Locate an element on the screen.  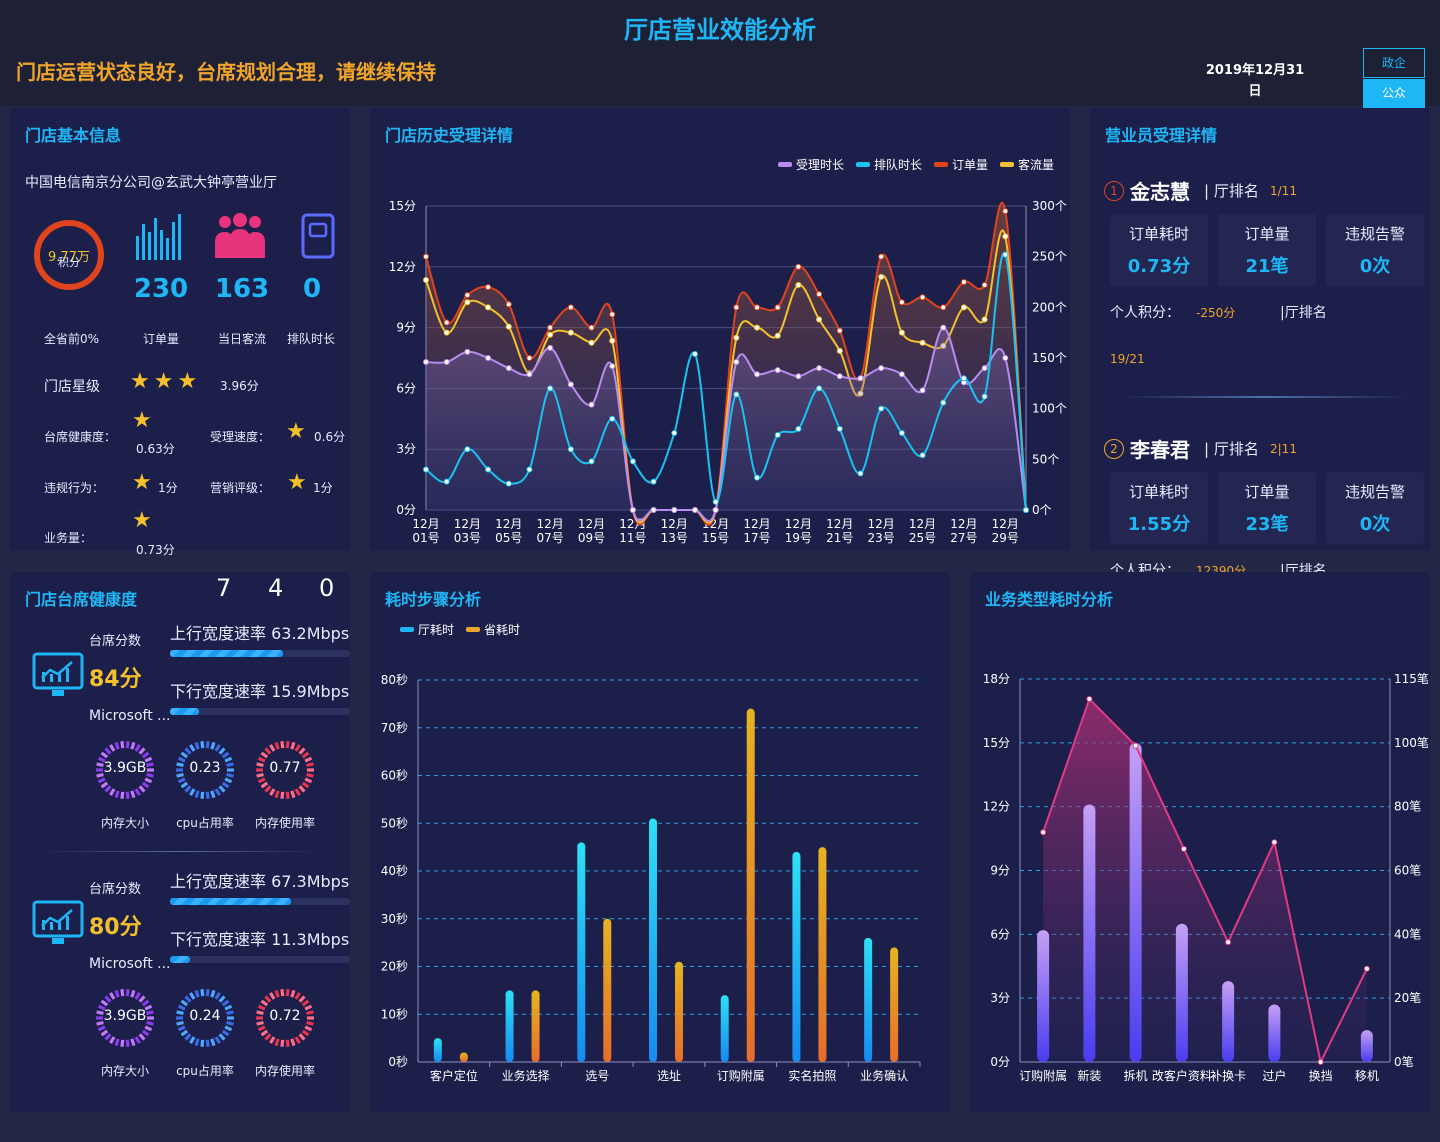
x-tick: 业务确认 is located at coordinates (884, 1075).